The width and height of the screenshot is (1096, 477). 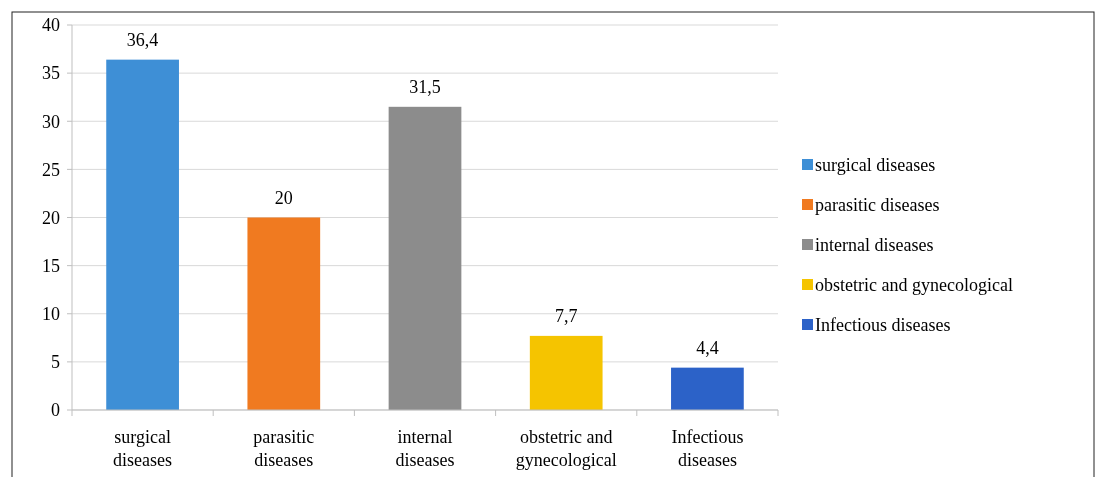 What do you see at coordinates (55, 410) in the screenshot?
I see `y-tick-label: 0` at bounding box center [55, 410].